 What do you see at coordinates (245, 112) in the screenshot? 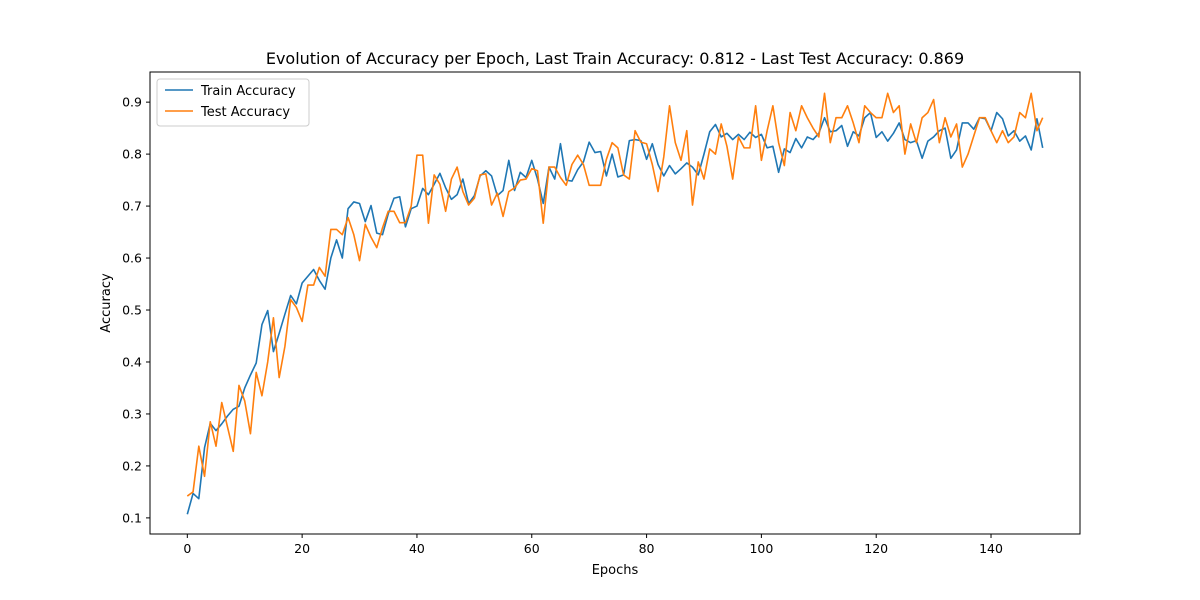
I see `legend-test-label: Test Accuracy` at bounding box center [245, 112].